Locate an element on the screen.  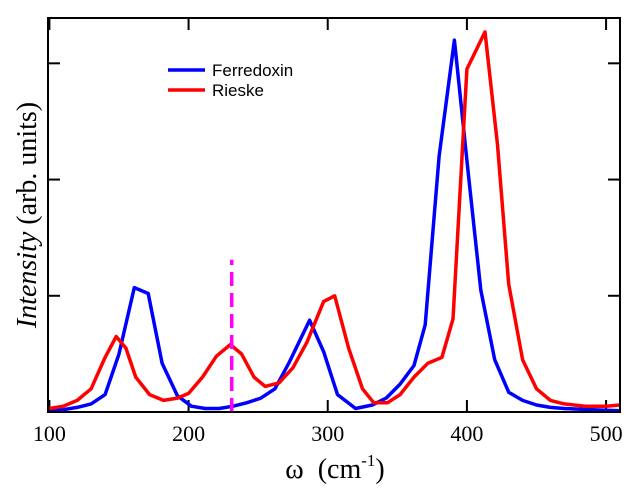
x-tick-label: 500 is located at coordinates (606, 433).